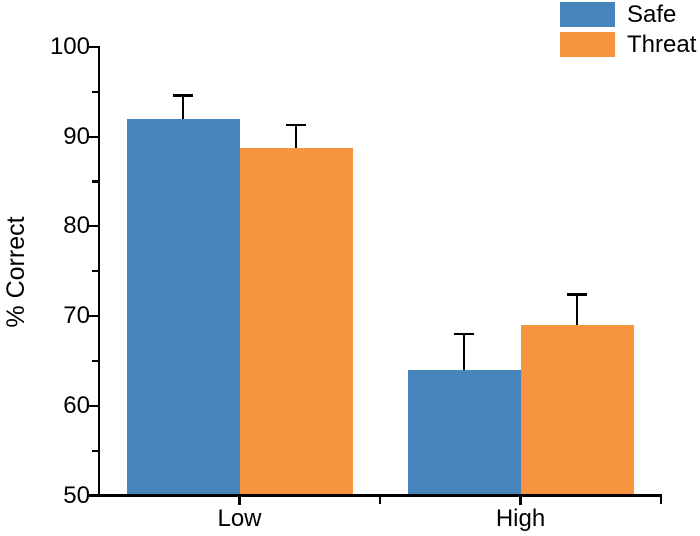 The width and height of the screenshot is (700, 536). What do you see at coordinates (296, 125) in the screenshot?
I see `error-bar-cap-low-threat` at bounding box center [296, 125].